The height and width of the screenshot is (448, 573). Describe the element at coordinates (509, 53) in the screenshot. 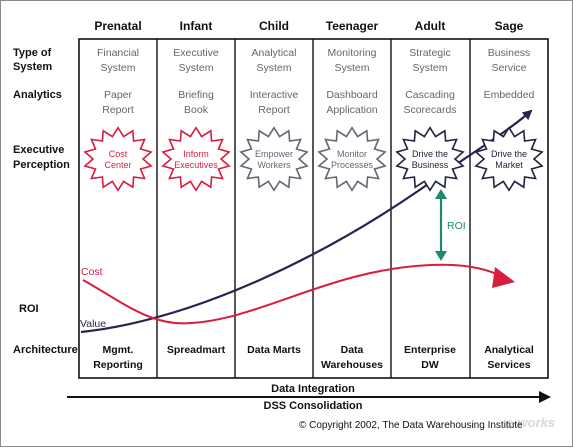

I see `type-of-system-cell: Business` at that location.